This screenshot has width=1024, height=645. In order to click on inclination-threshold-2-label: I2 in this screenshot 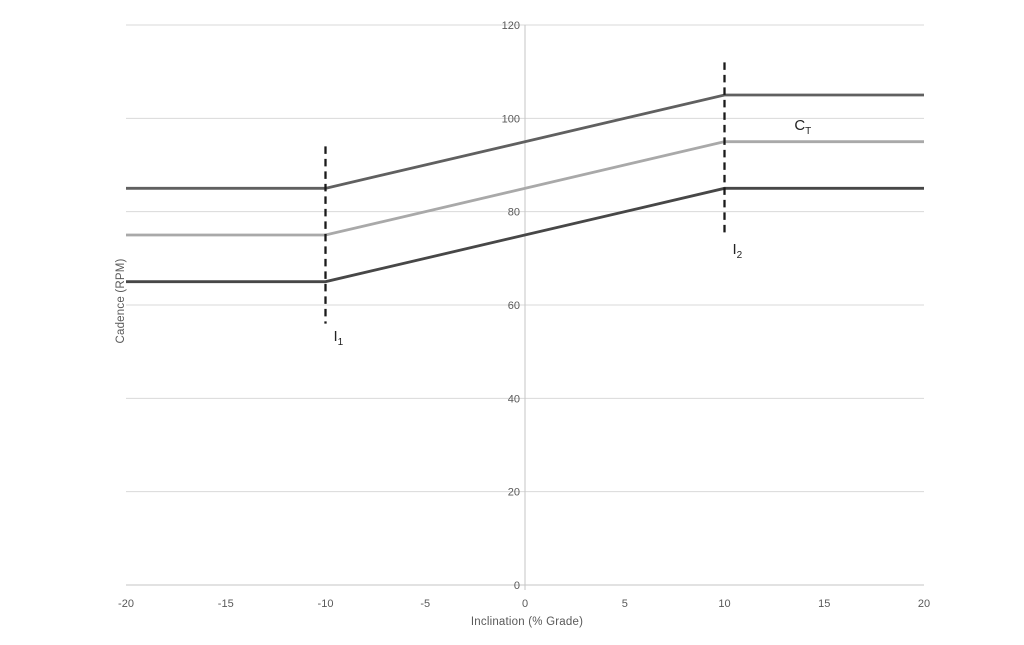, I will do `click(737, 251)`.